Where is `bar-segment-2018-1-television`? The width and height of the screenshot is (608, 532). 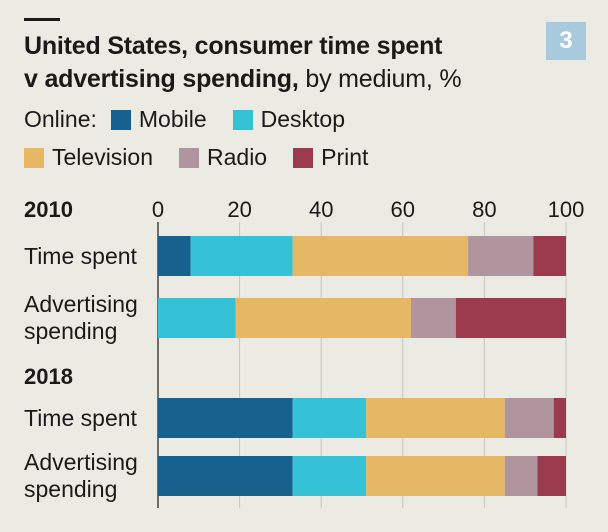
bar-segment-2018-1-television is located at coordinates (435, 476).